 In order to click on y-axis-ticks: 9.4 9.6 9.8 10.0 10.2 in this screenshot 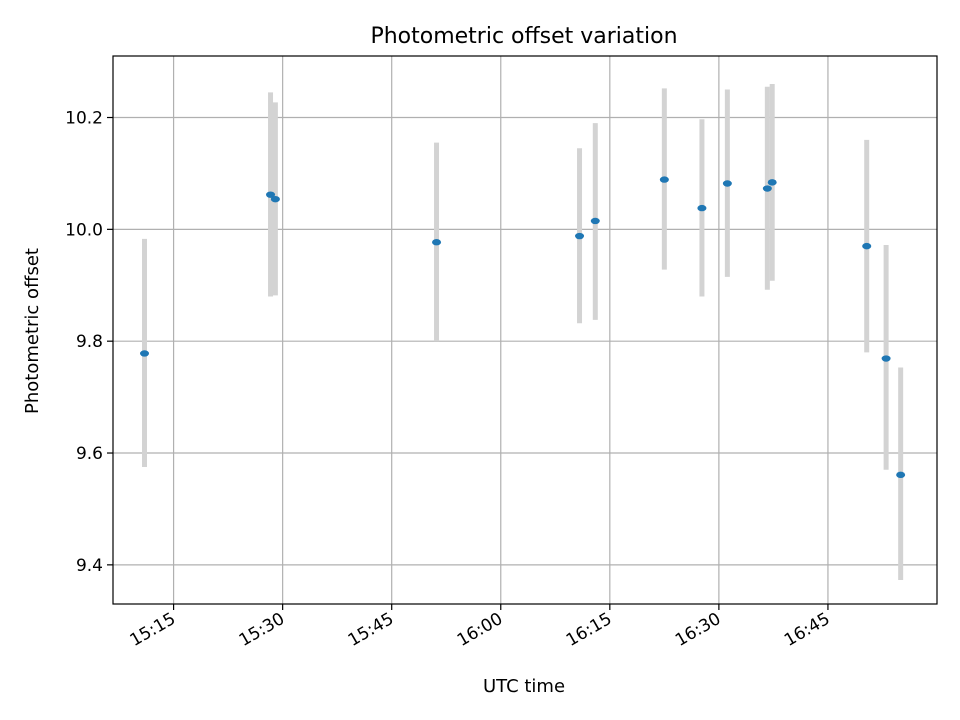, I will do `click(89, 342)`.